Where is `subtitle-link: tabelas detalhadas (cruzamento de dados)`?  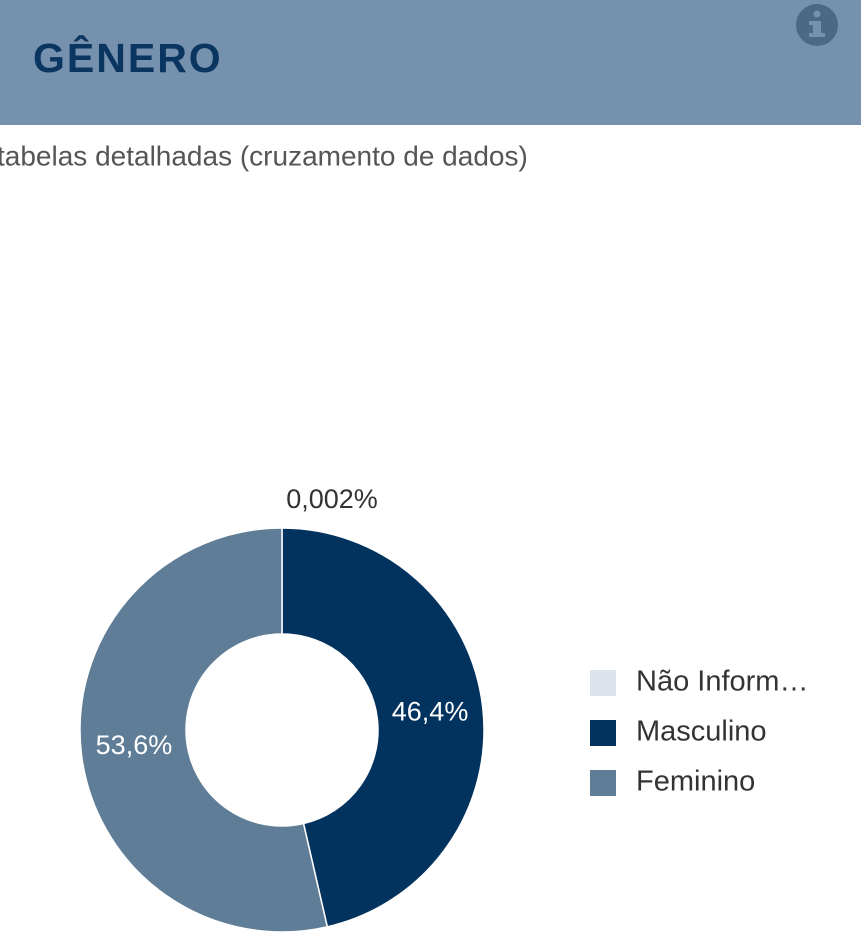
subtitle-link: tabelas detalhadas (cruzamento de dados) is located at coordinates (264, 155).